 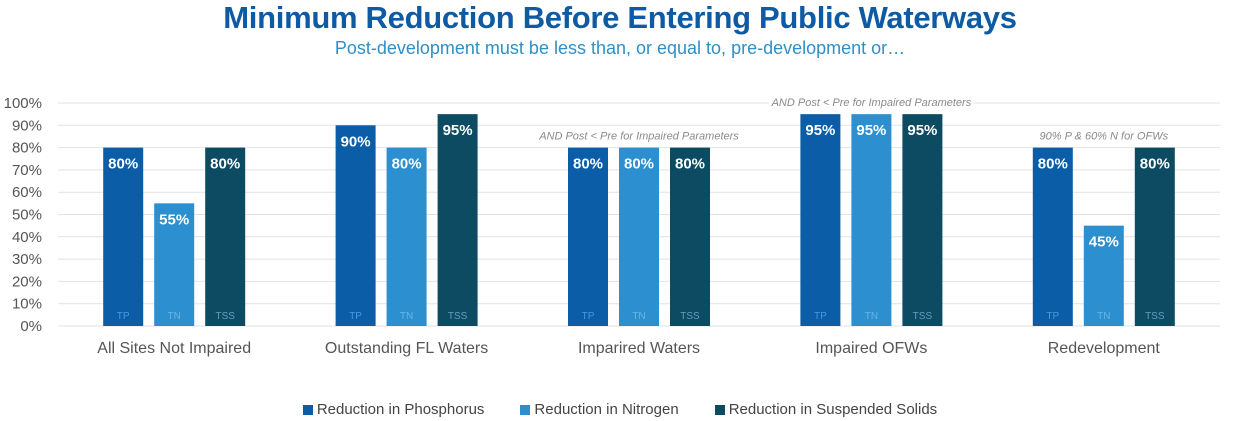 I want to click on x-category-label: Redevelopment, so click(x=1104, y=348).